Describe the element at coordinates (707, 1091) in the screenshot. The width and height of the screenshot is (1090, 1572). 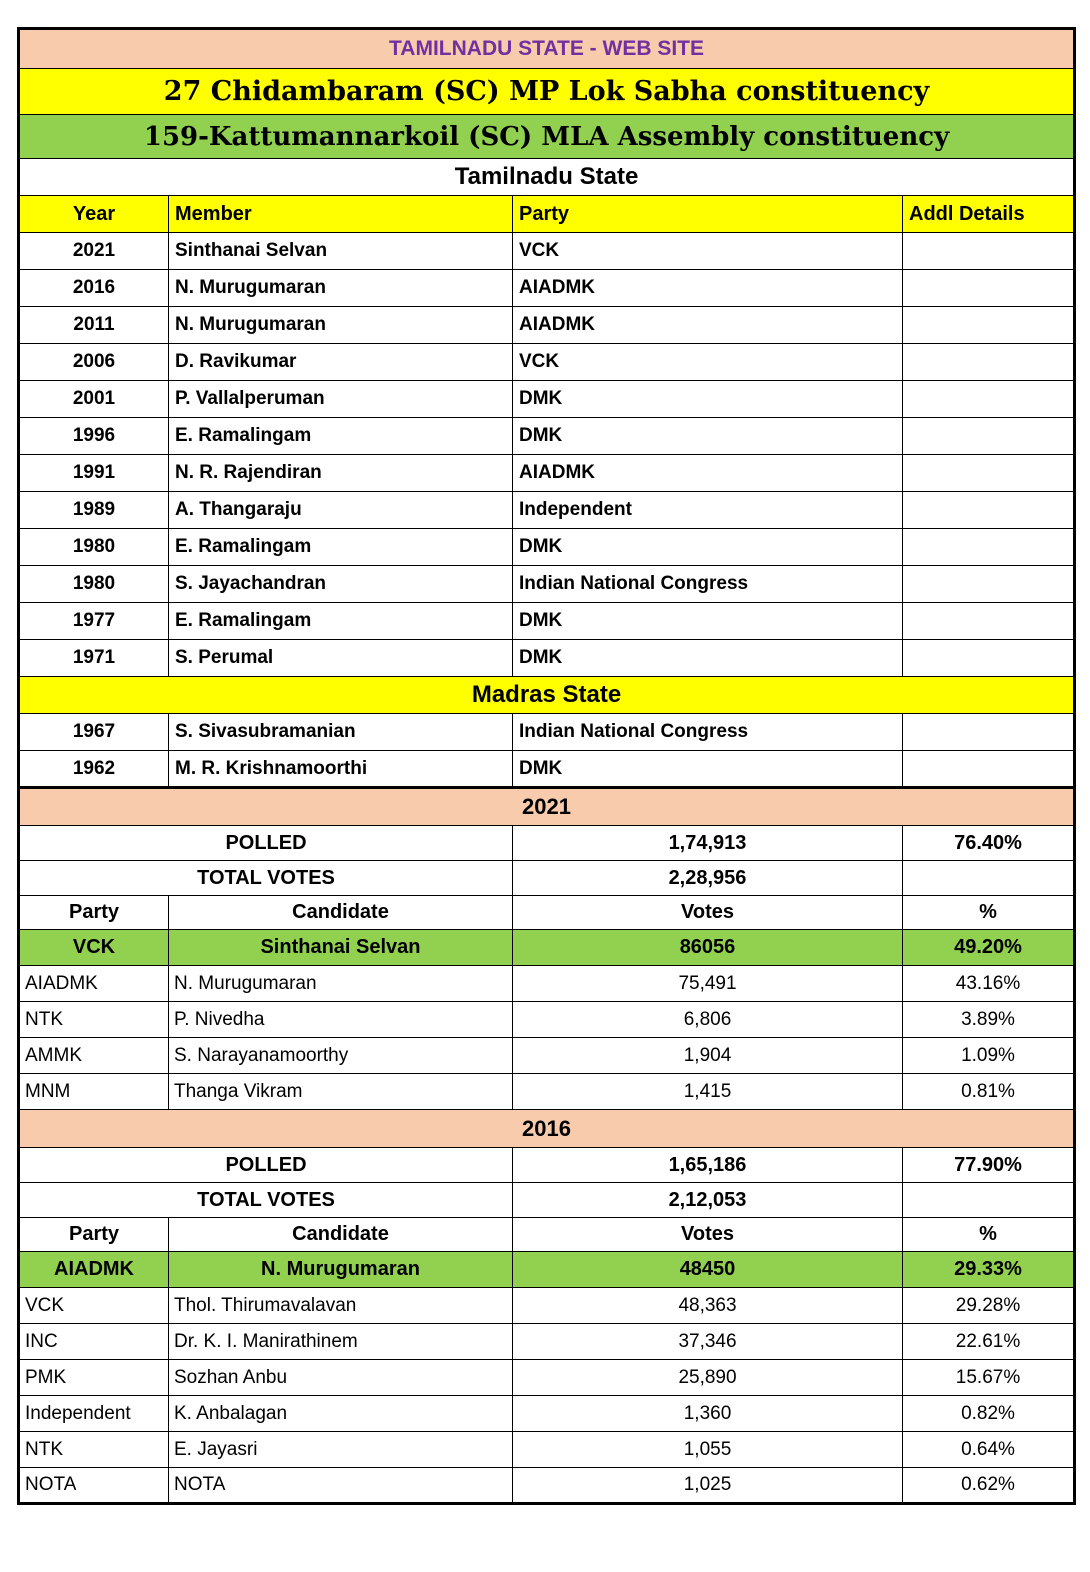
I see `candidate-votes: 1,415` at that location.